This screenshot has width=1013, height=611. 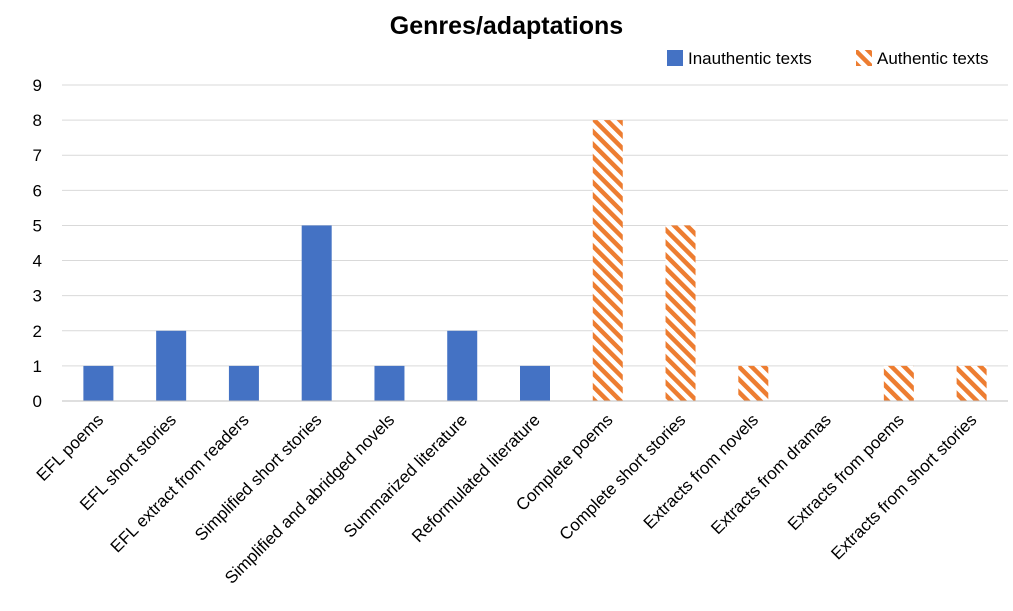 What do you see at coordinates (70, 447) in the screenshot?
I see `x-tick-label: EFL poems` at bounding box center [70, 447].